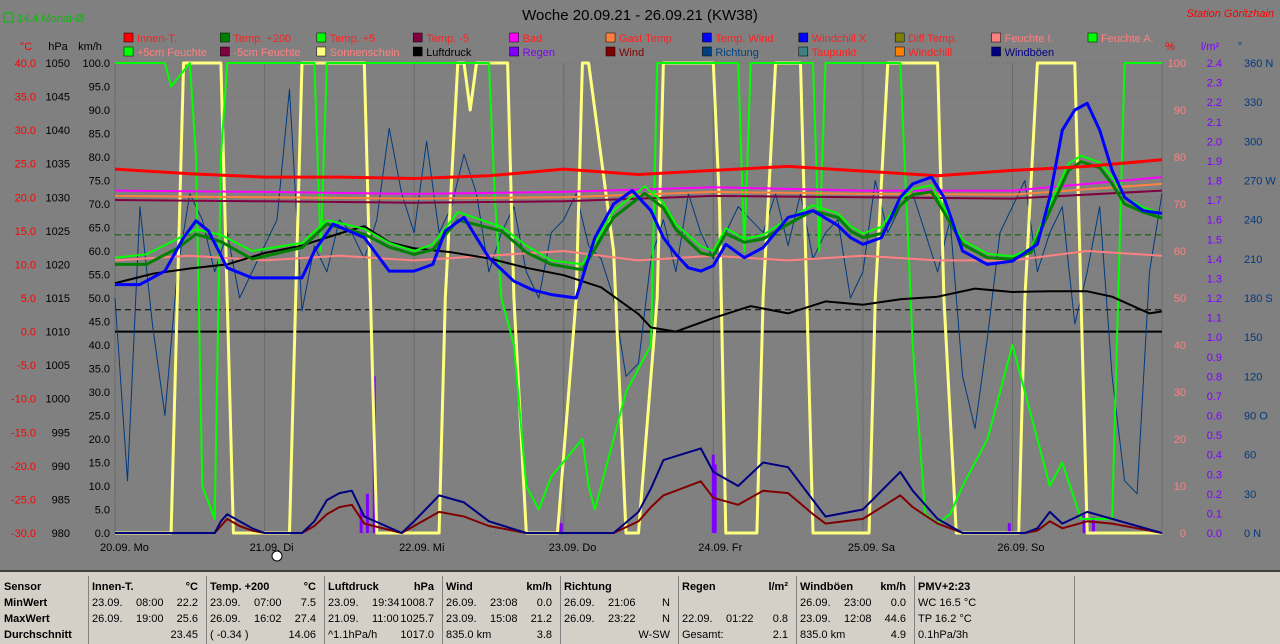  Describe the element at coordinates (266, 53) in the screenshot. I see `legend-item-label: -5cm Feuchte` at that location.